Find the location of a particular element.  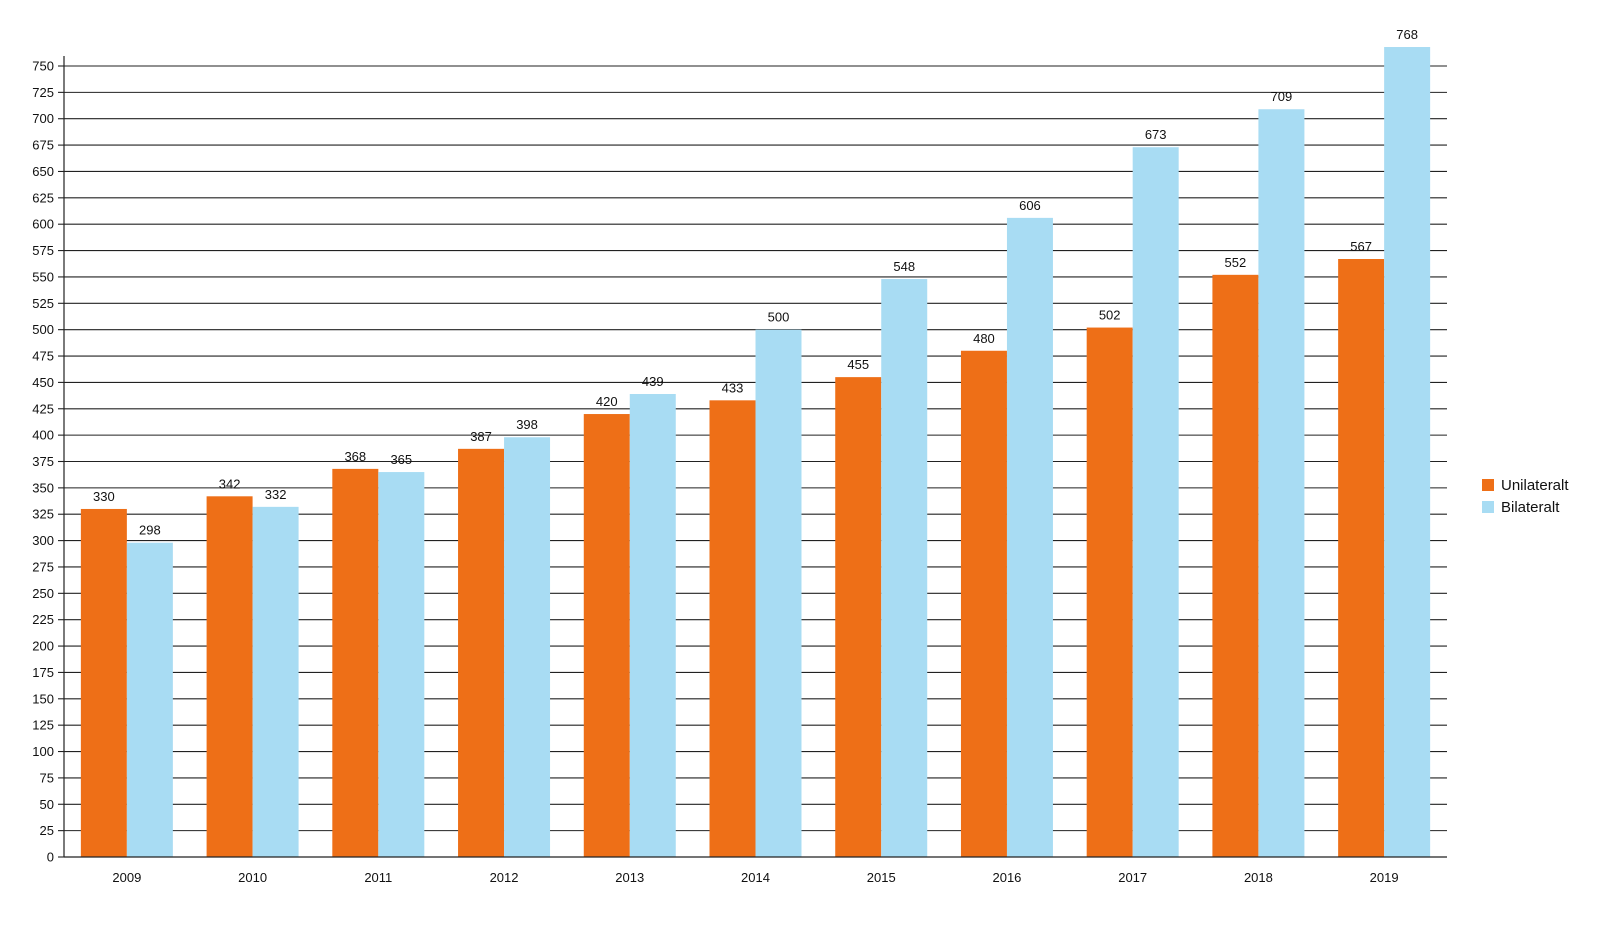

bar-unilateralt-2009 is located at coordinates (103, 682).